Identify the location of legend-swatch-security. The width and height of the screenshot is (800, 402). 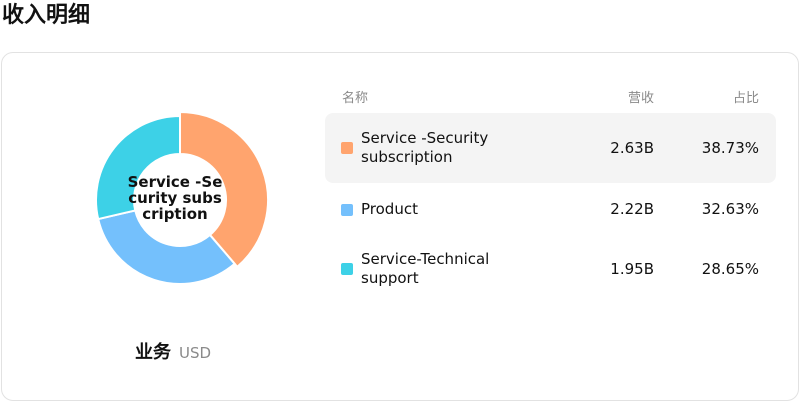
(347, 148).